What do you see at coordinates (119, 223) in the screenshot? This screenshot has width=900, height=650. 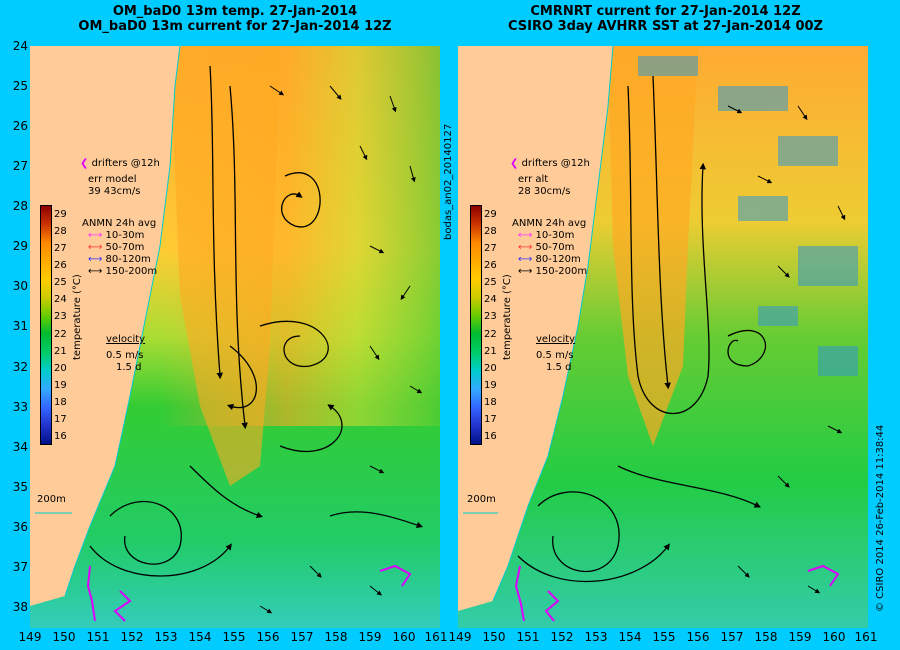 I see `anmn-title: ANMN 24h avg` at bounding box center [119, 223].